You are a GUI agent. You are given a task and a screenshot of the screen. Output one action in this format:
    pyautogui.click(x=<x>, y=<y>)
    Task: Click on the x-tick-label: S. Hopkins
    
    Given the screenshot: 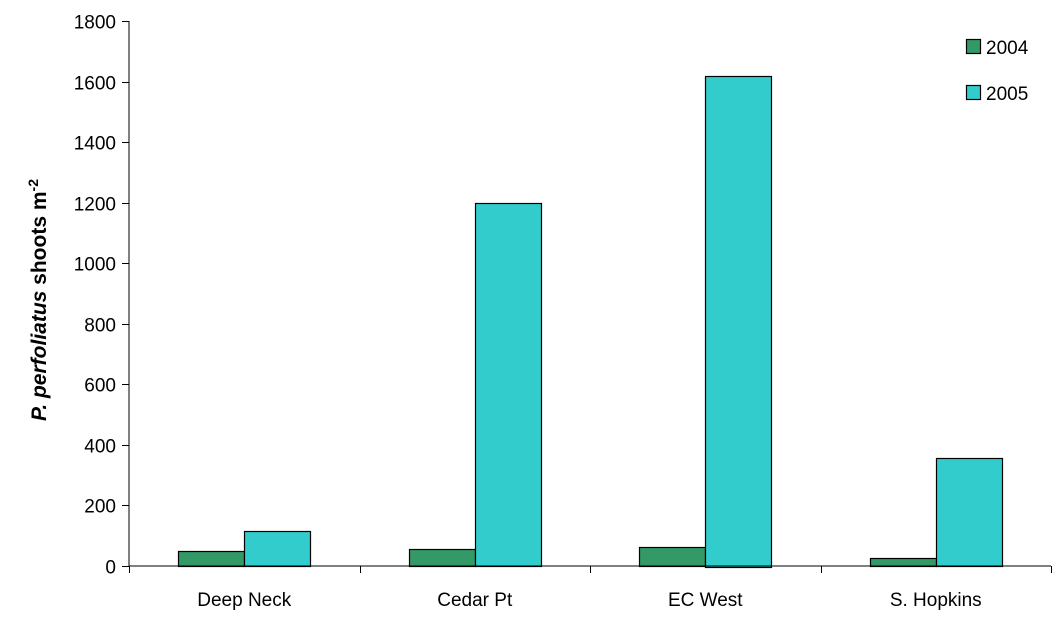 What is the action you would take?
    pyautogui.click(x=936, y=600)
    